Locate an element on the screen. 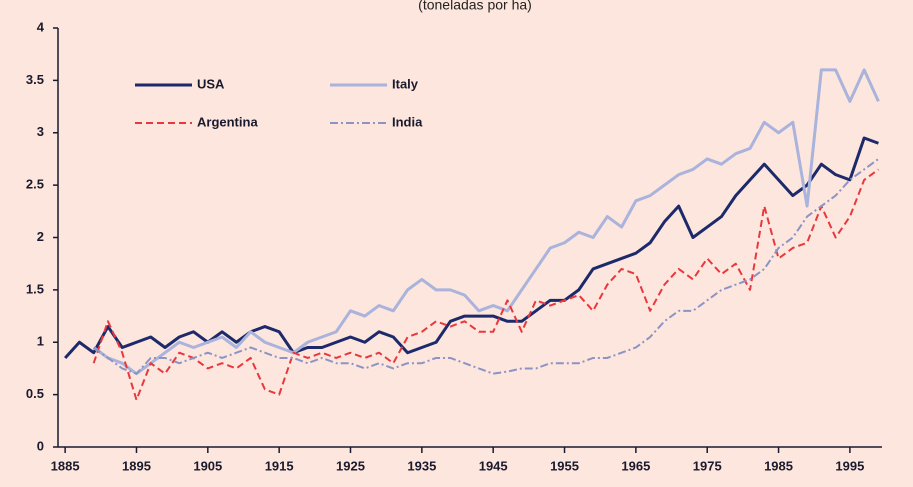 This screenshot has width=913, height=487. y-tick-label: 4 is located at coordinates (41, 26).